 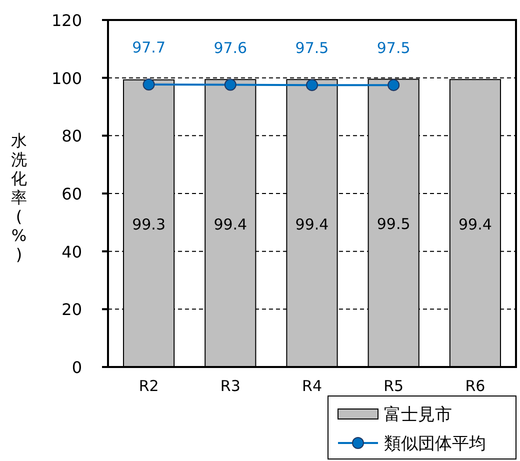 What do you see at coordinates (435, 444) in the screenshot?
I see `legend-label: 類似団体平均` at bounding box center [435, 444].